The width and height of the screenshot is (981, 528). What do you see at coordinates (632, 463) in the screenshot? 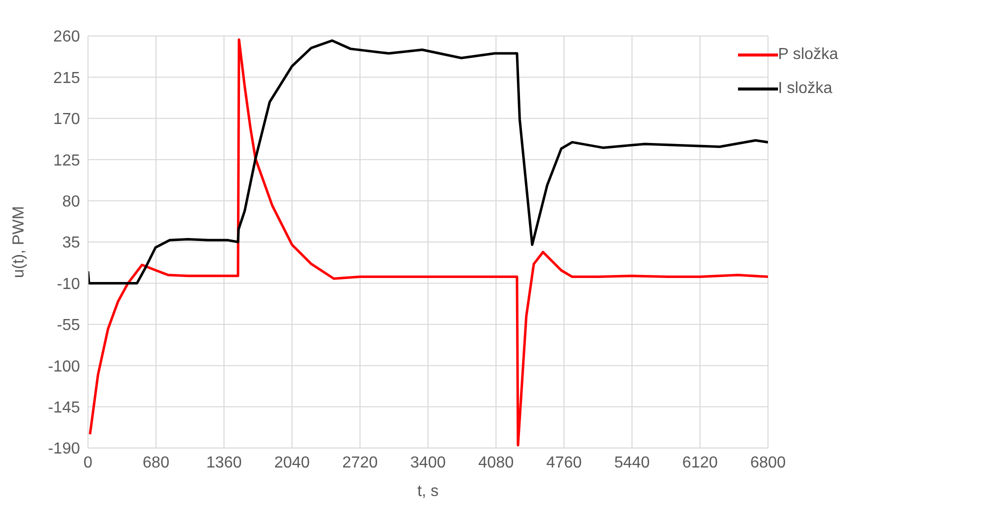
I see `x-tick-label: 5440` at bounding box center [632, 463].